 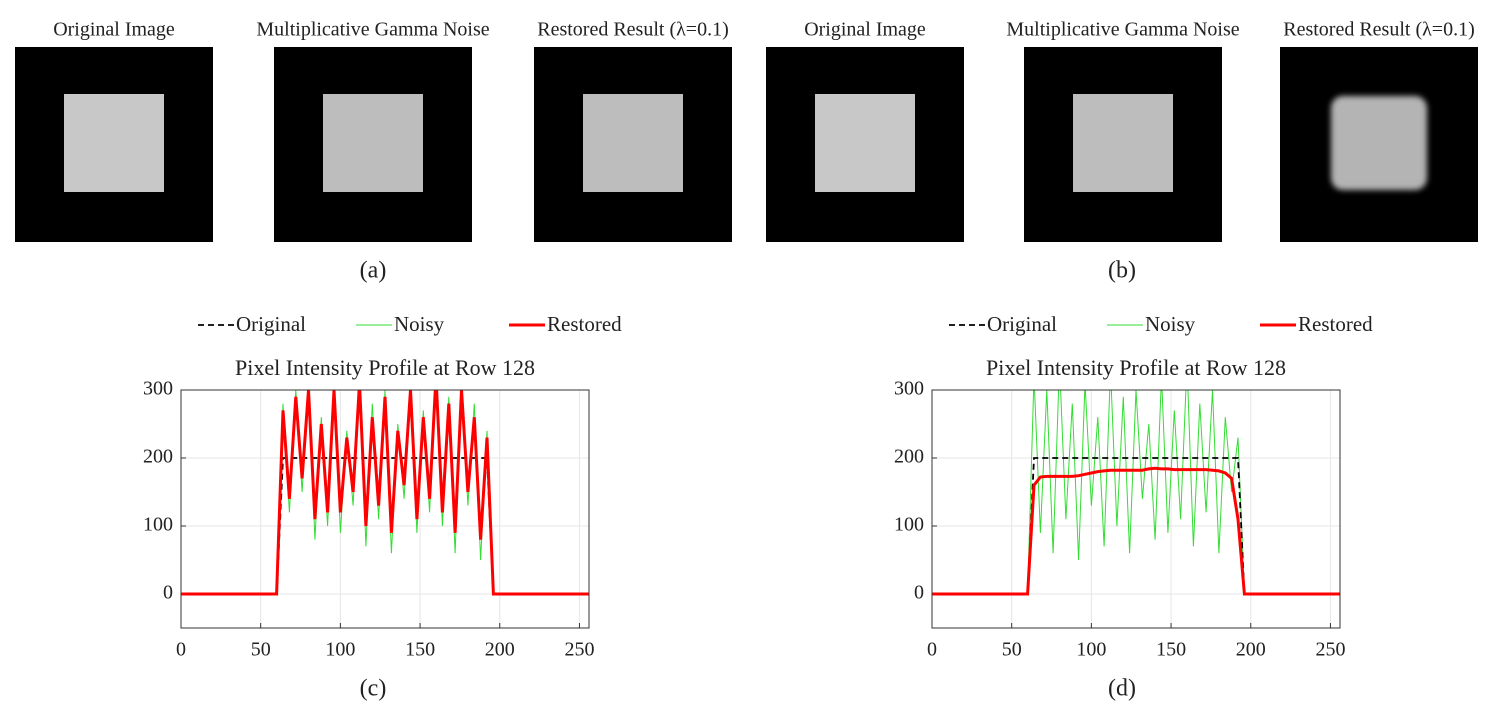 I want to click on panel-label: (a), so click(x=373, y=271).